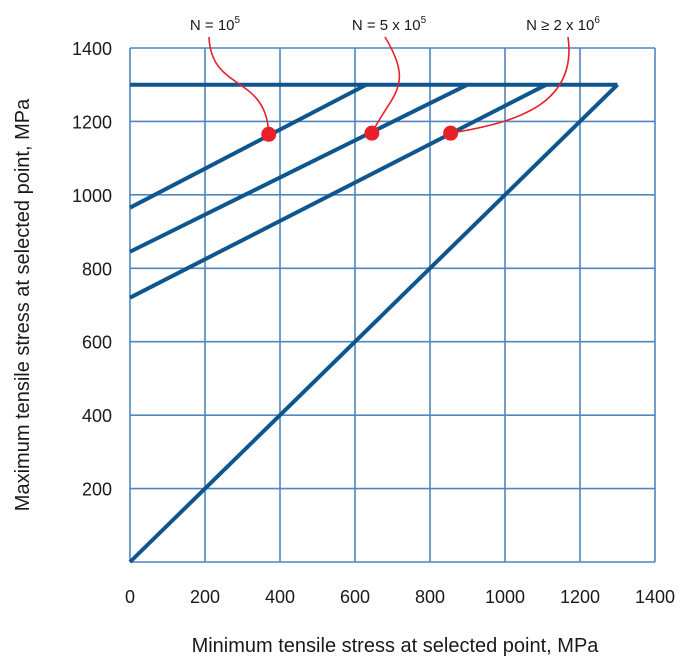 This screenshot has width=680, height=663. Describe the element at coordinates (205, 597) in the screenshot. I see `x-tick-label: 200` at that location.